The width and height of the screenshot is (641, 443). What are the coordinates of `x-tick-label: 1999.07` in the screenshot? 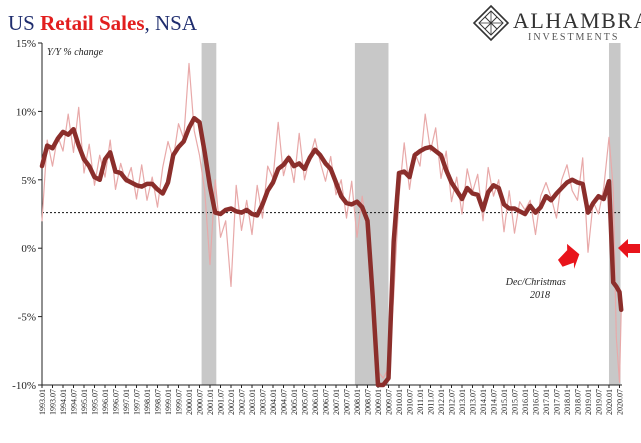 It's located at (178, 402).